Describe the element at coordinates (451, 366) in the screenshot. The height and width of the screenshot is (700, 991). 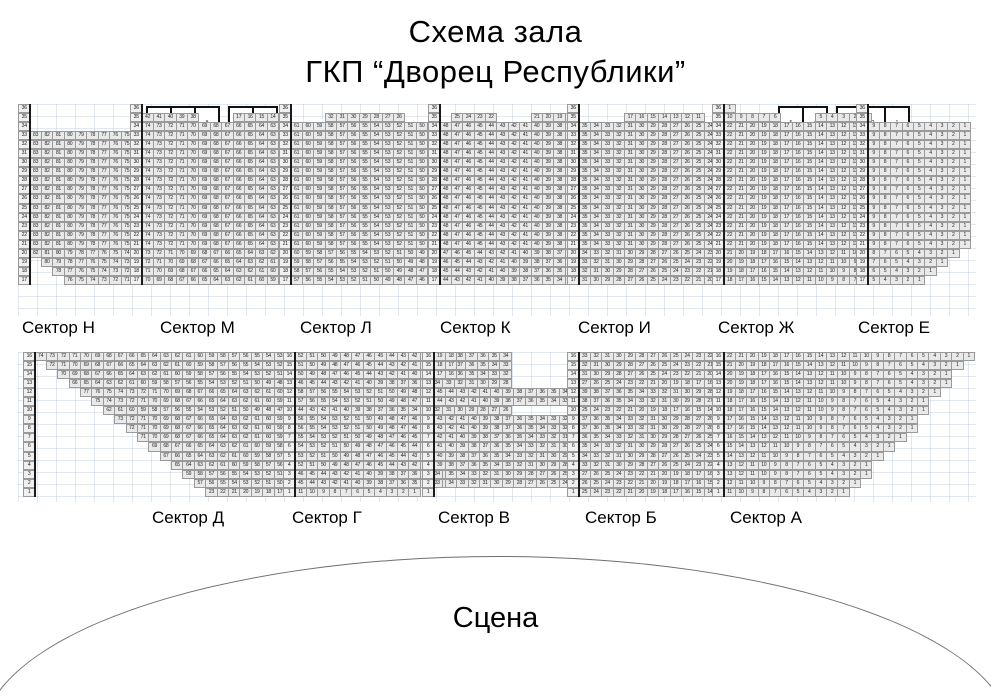
I see `seat: 17` at that location.